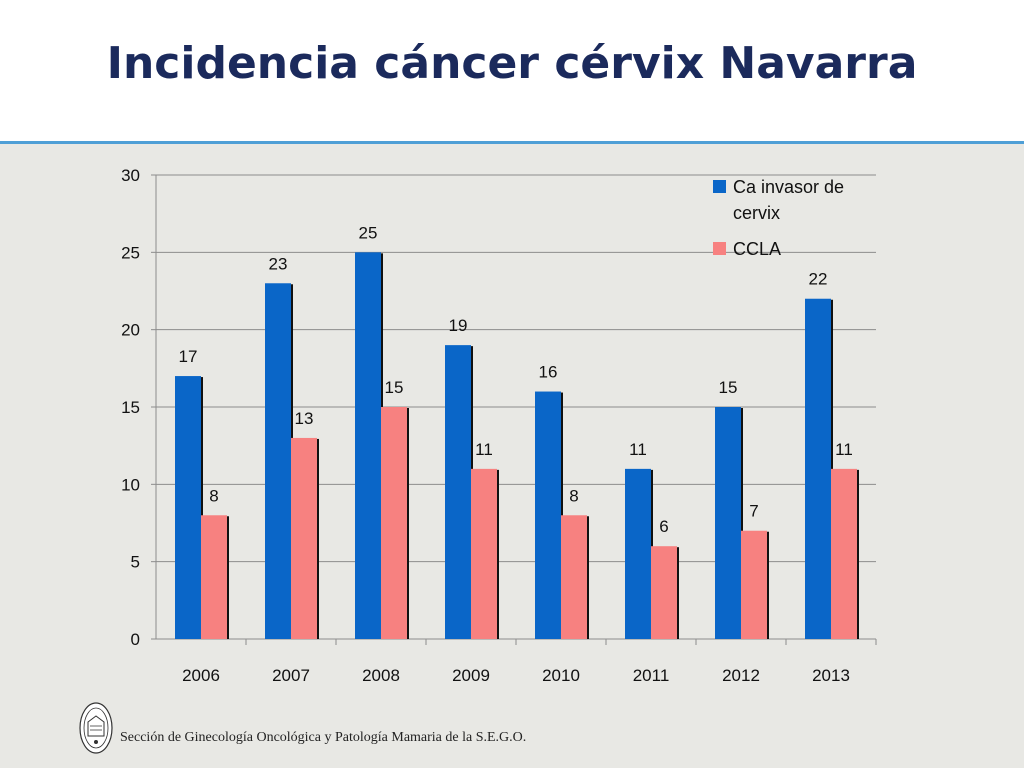  I want to click on header-divider, so click(512, 142).